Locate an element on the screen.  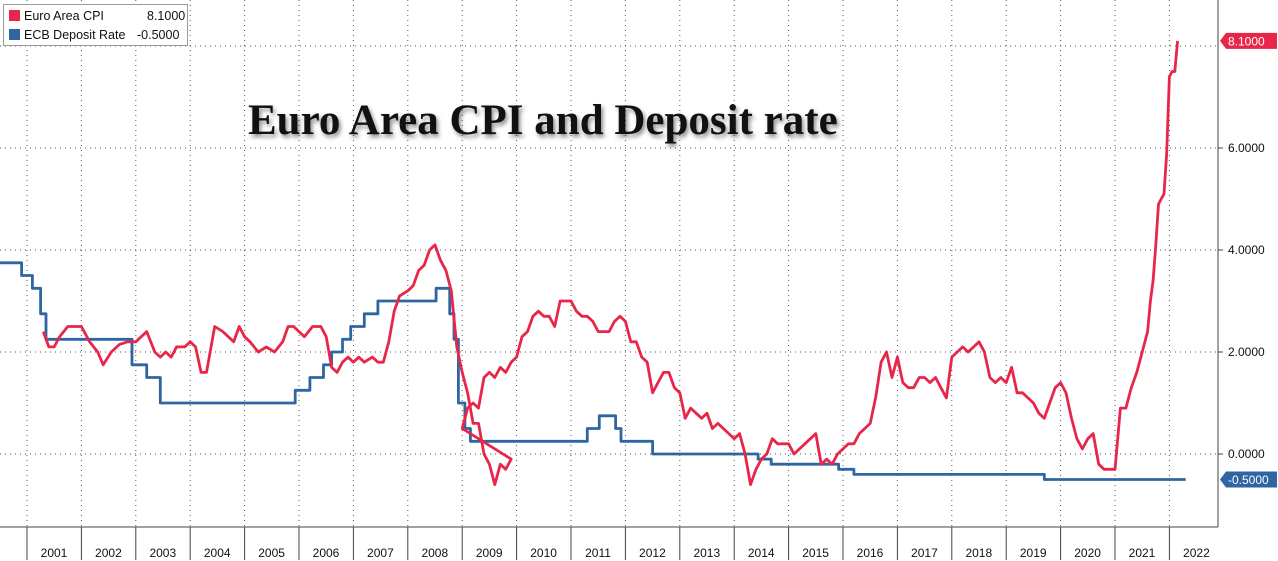
last-value-deposit-rate-bg is located at coordinates (1248, 479).